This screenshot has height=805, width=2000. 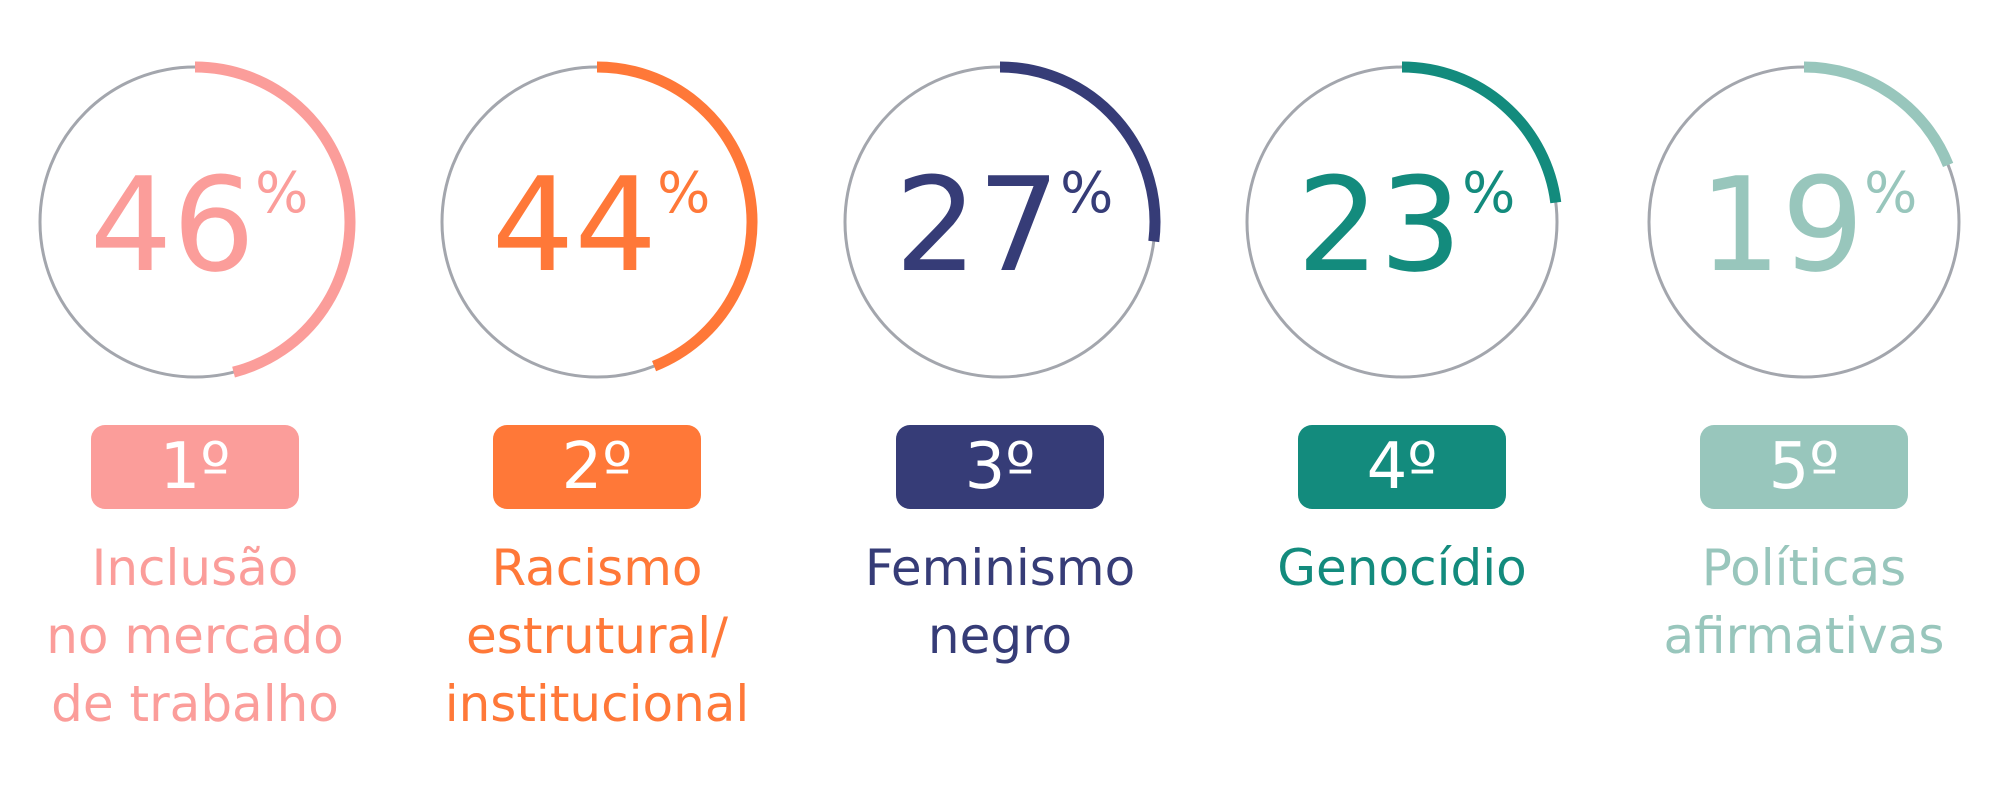 I want to click on rank-badge: 1º, so click(x=195, y=467).